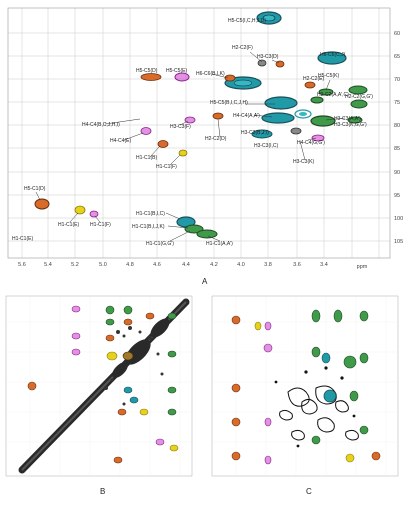 The image size is (413, 505). Describe the element at coordinates (241, 265) in the screenshot. I see `x-tick-label: 4.0` at that location.